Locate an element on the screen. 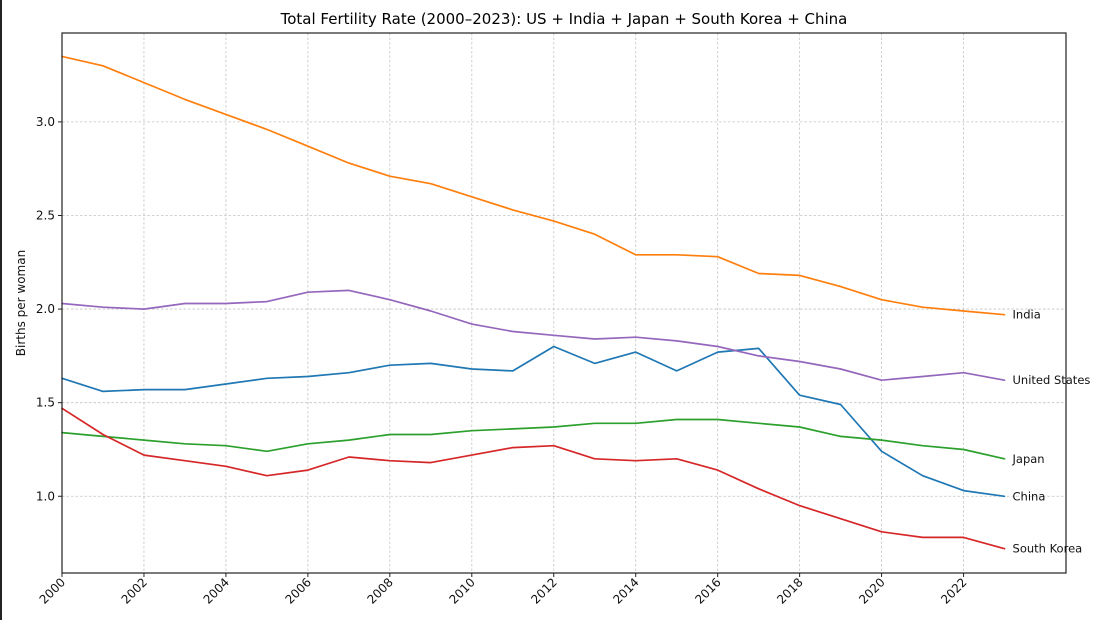  series-label-japan: Japan is located at coordinates (1028, 459).